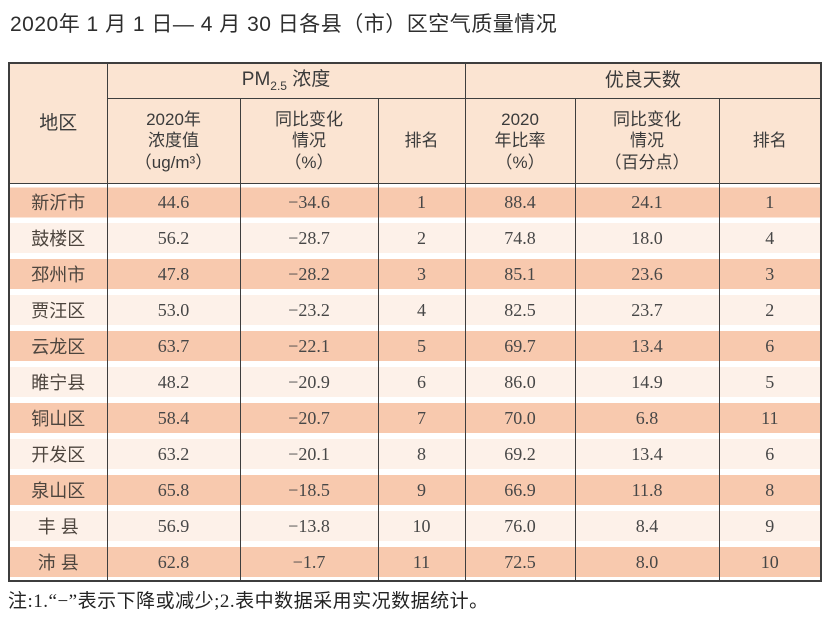  What do you see at coordinates (173, 454) in the screenshot?
I see `pm-value-cell: 63.2` at bounding box center [173, 454].